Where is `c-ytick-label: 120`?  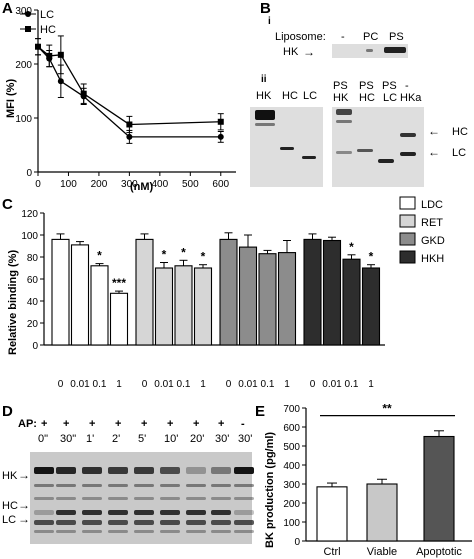 c-ytick-label: 120 is located at coordinates (29, 214).